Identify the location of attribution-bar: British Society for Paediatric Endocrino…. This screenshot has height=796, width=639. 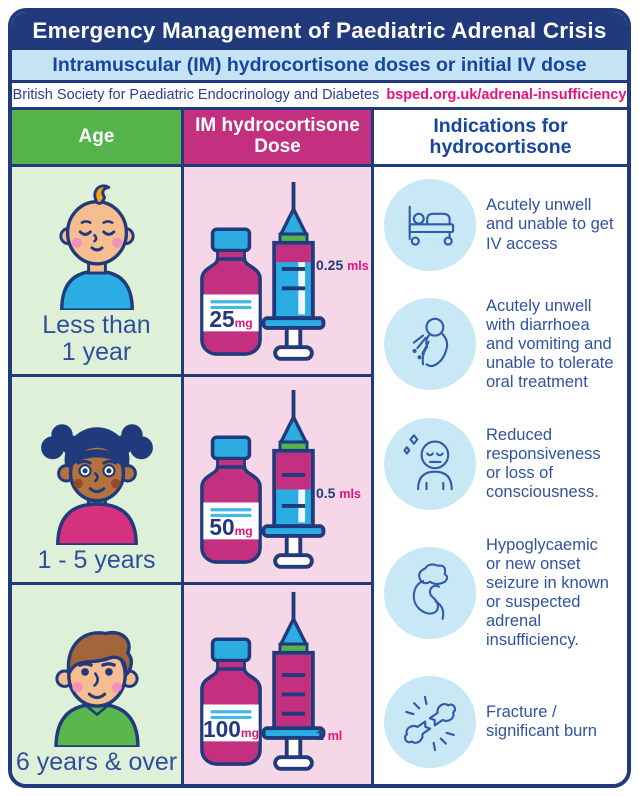
(319, 96).